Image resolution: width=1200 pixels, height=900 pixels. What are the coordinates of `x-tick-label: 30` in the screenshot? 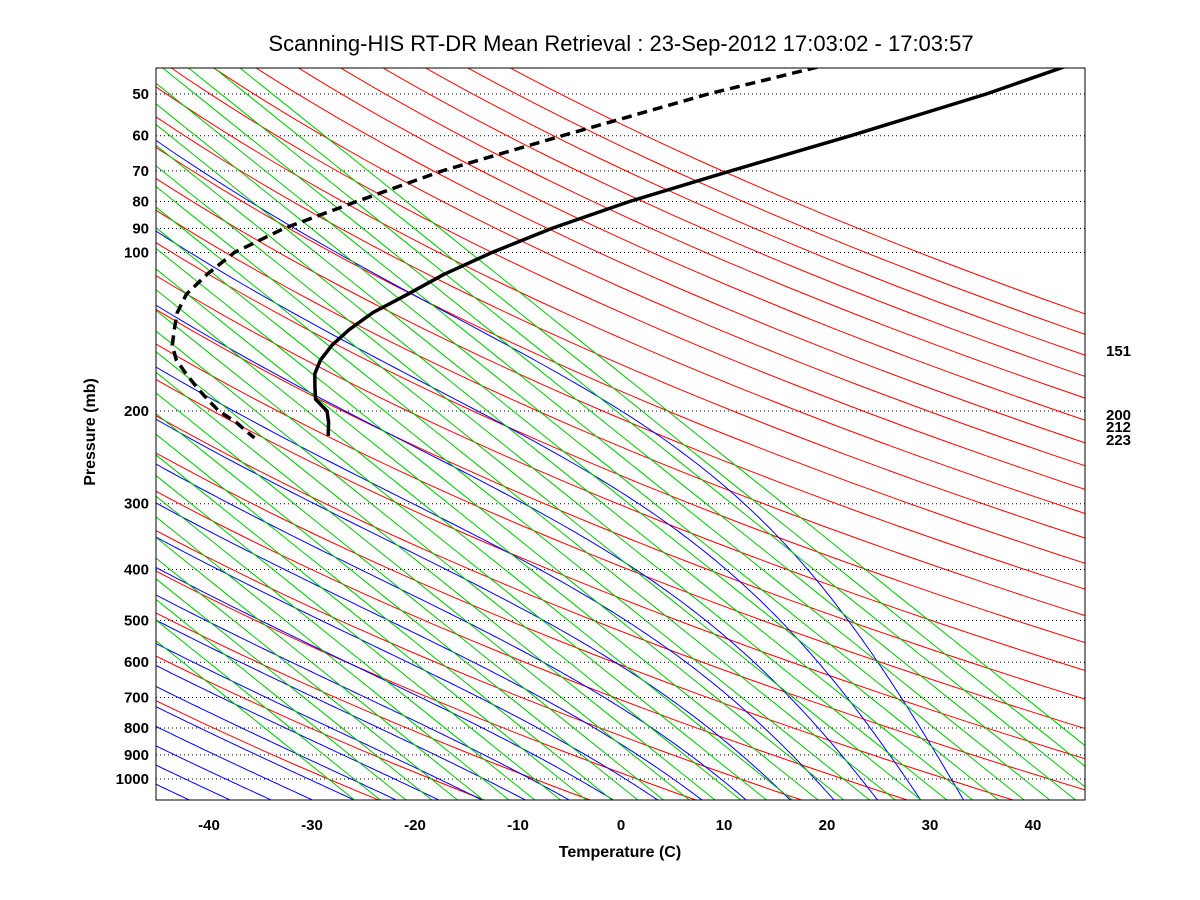 It's located at (930, 825).